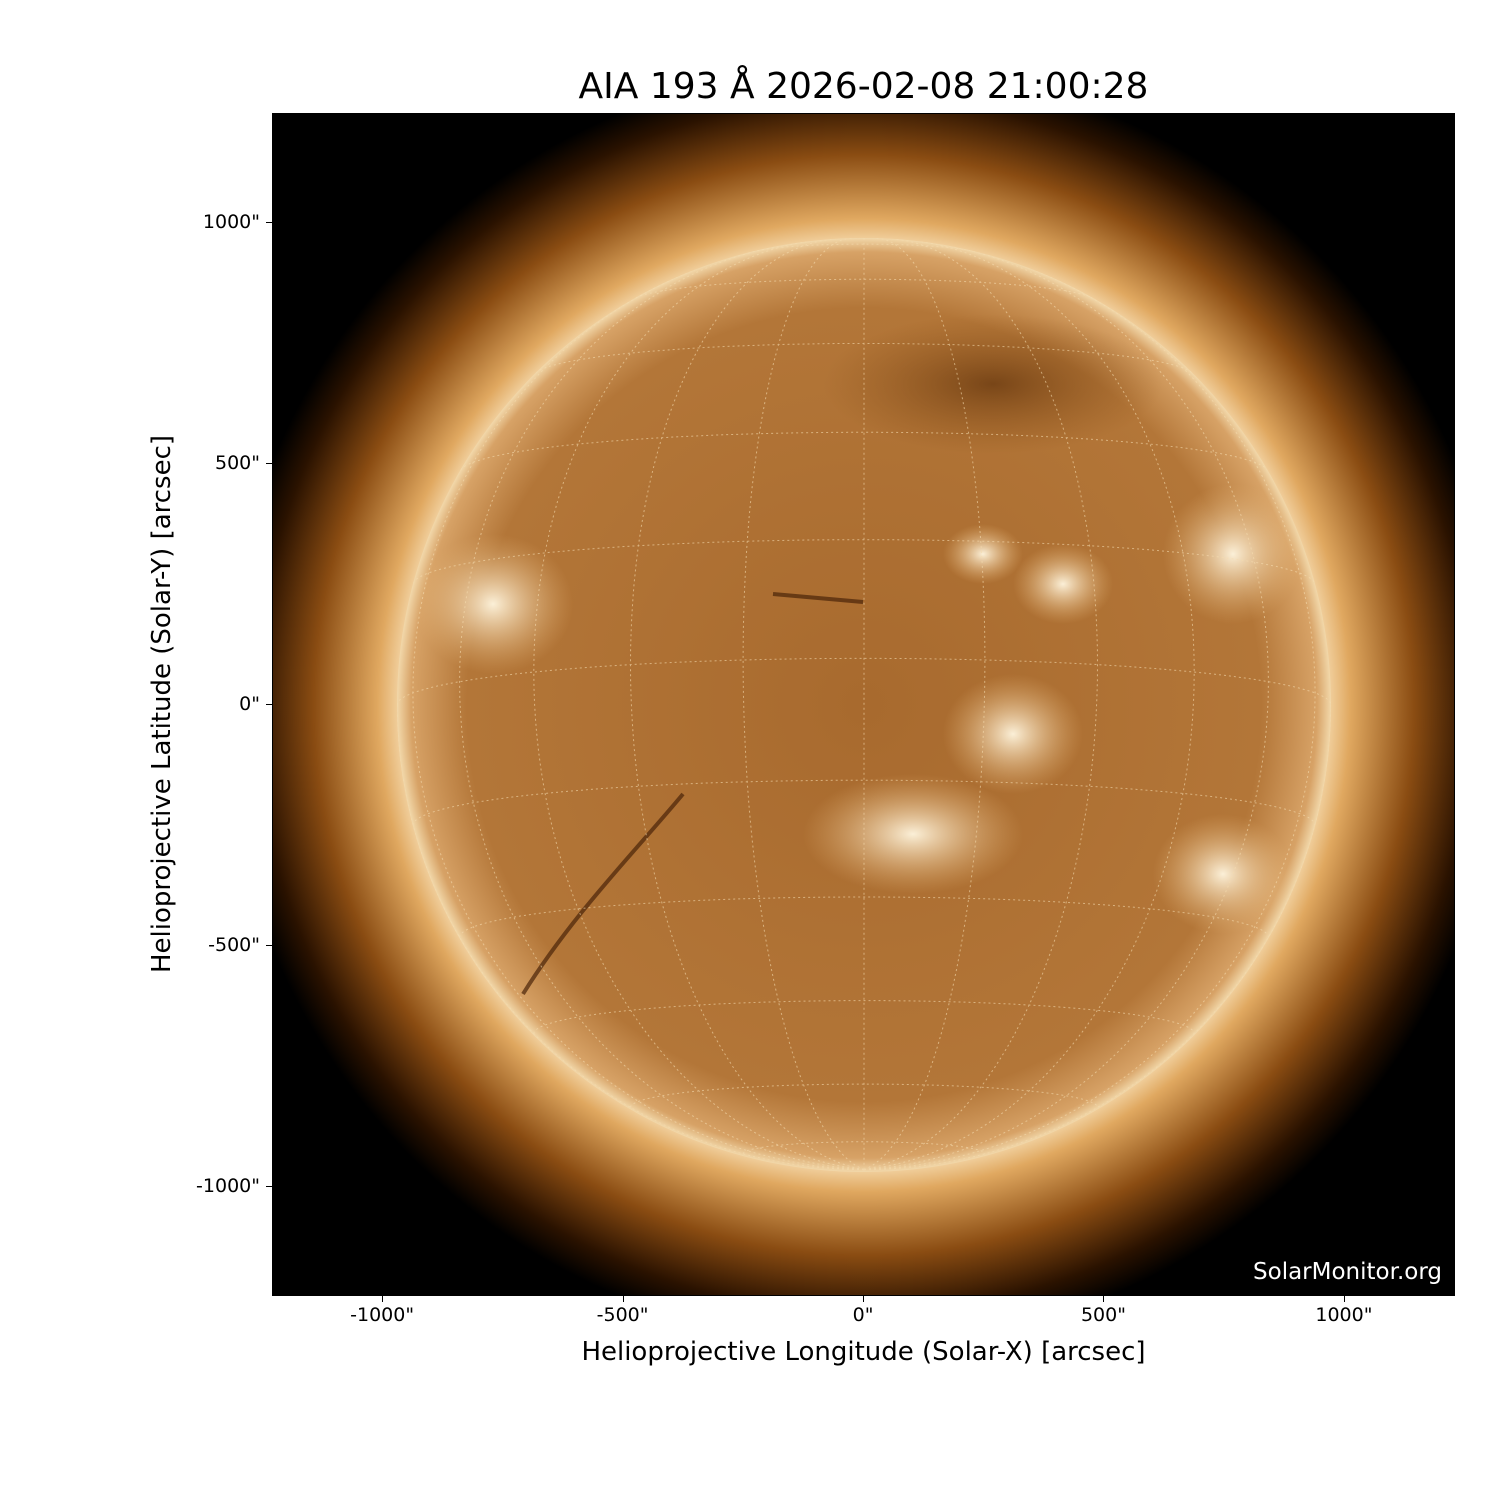  Describe the element at coordinates (382, 1315) in the screenshot. I see `x-tick-label: -1000"` at that location.